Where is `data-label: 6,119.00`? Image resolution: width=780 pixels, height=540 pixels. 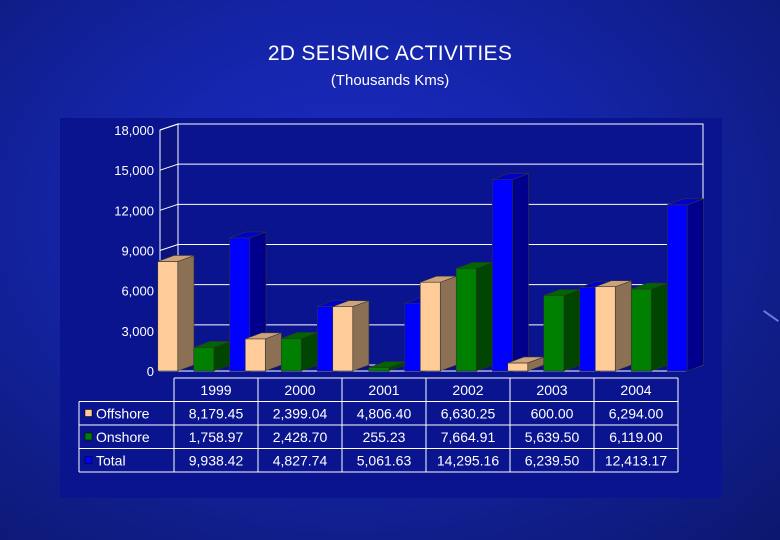 data-label: 6,119.00 is located at coordinates (636, 437).